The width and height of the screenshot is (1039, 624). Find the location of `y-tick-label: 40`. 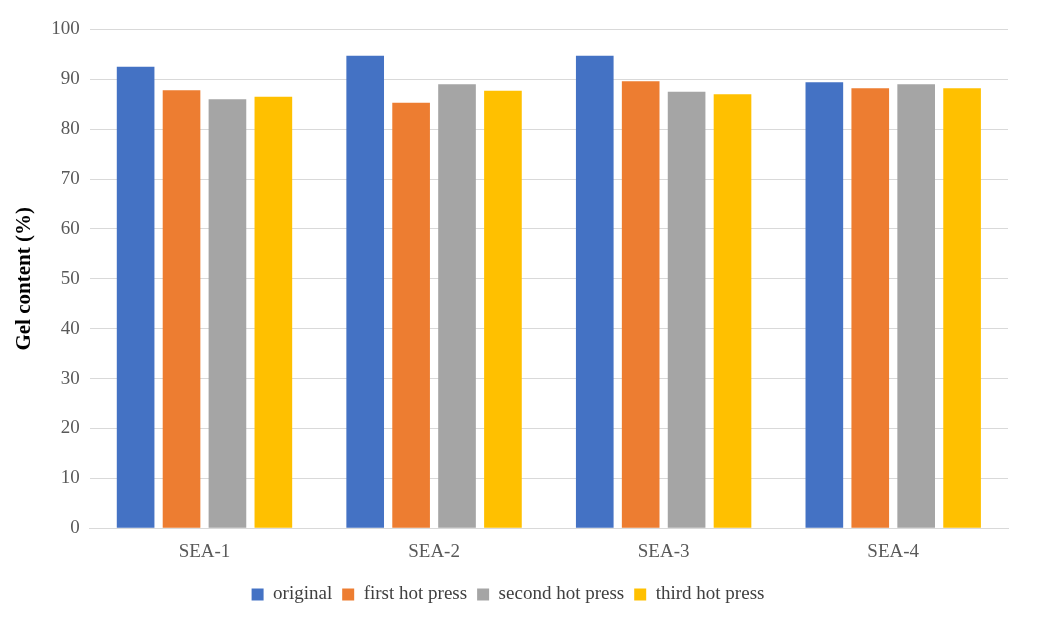

y-tick-label: 40 is located at coordinates (70, 327).